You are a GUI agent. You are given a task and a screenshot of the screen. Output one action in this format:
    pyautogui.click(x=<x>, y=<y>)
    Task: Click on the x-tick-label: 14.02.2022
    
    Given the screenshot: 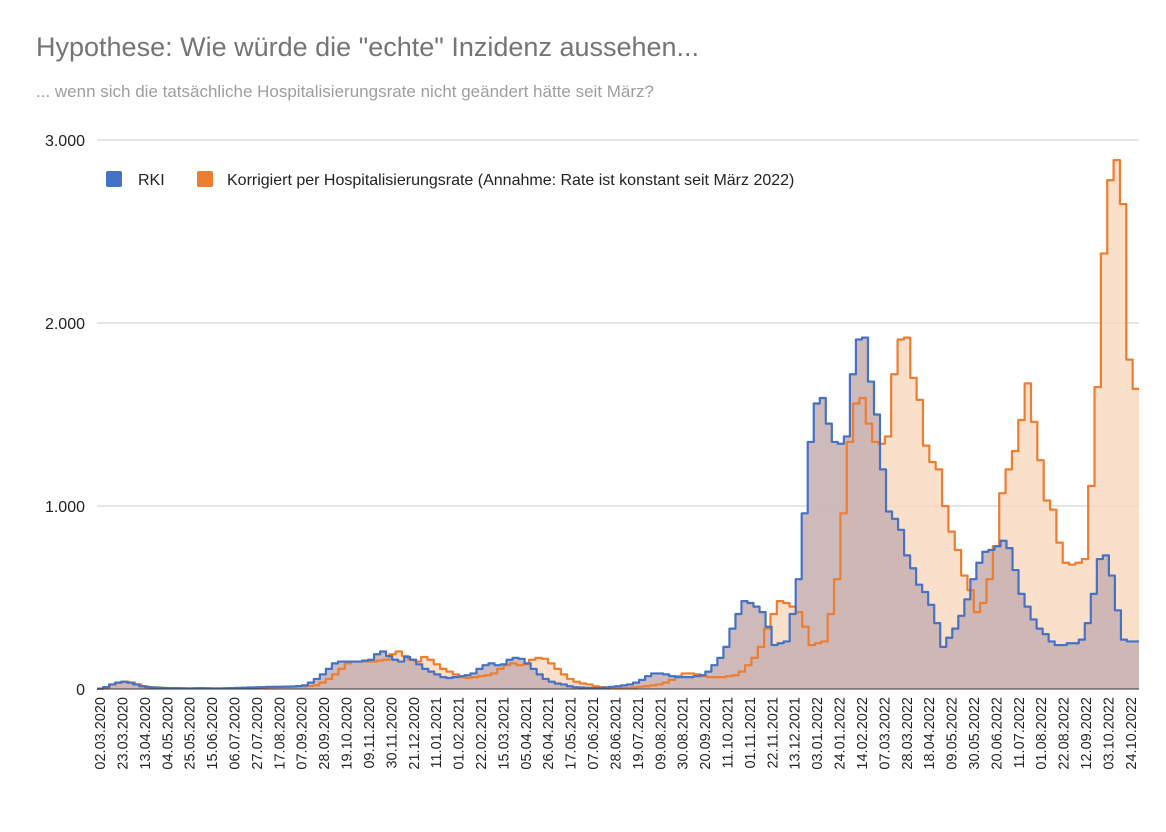 What is the action you would take?
    pyautogui.click(x=863, y=733)
    